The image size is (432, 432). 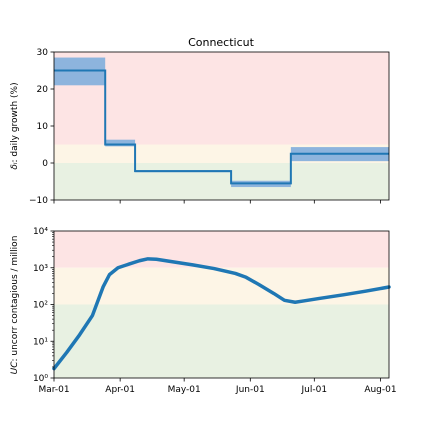 I want to click on ytick-label: 10², so click(x=40, y=306).